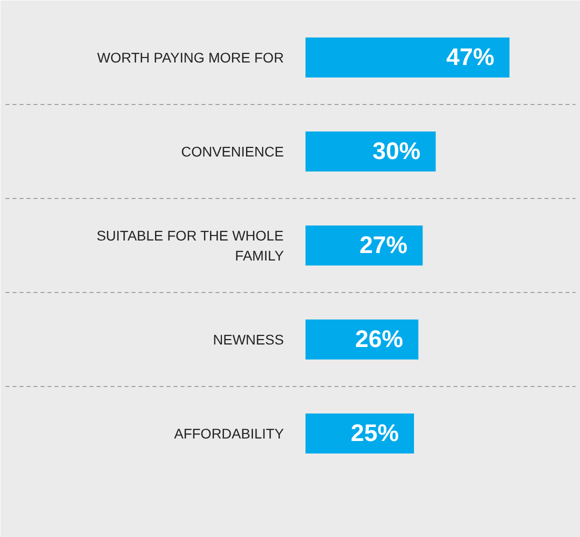 Image resolution: width=580 pixels, height=537 pixels. Describe the element at coordinates (232, 152) in the screenshot. I see `y-tick-label: CONVENIENCE` at that location.